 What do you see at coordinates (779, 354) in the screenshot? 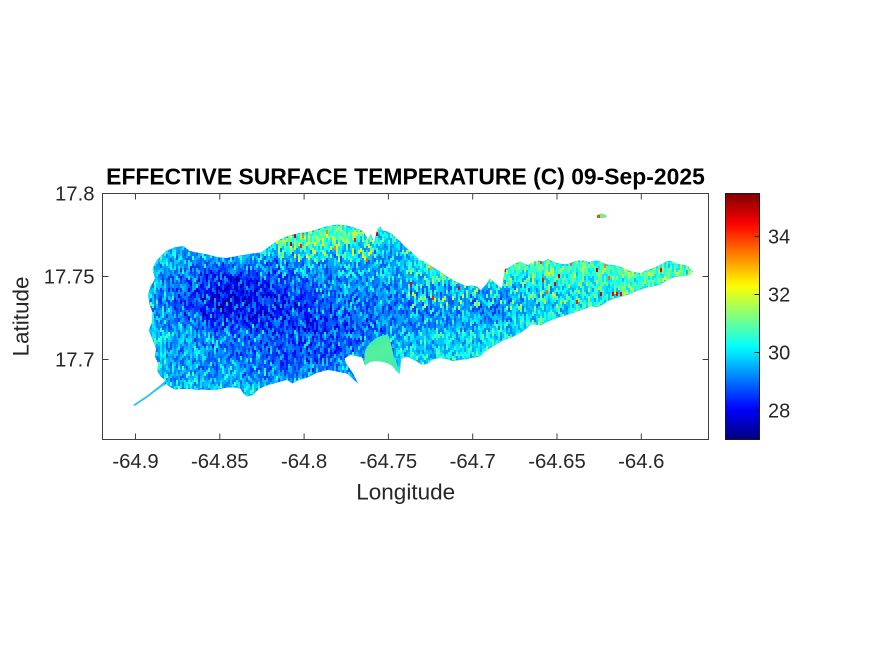
I see `svg-text: 30` at bounding box center [779, 354].